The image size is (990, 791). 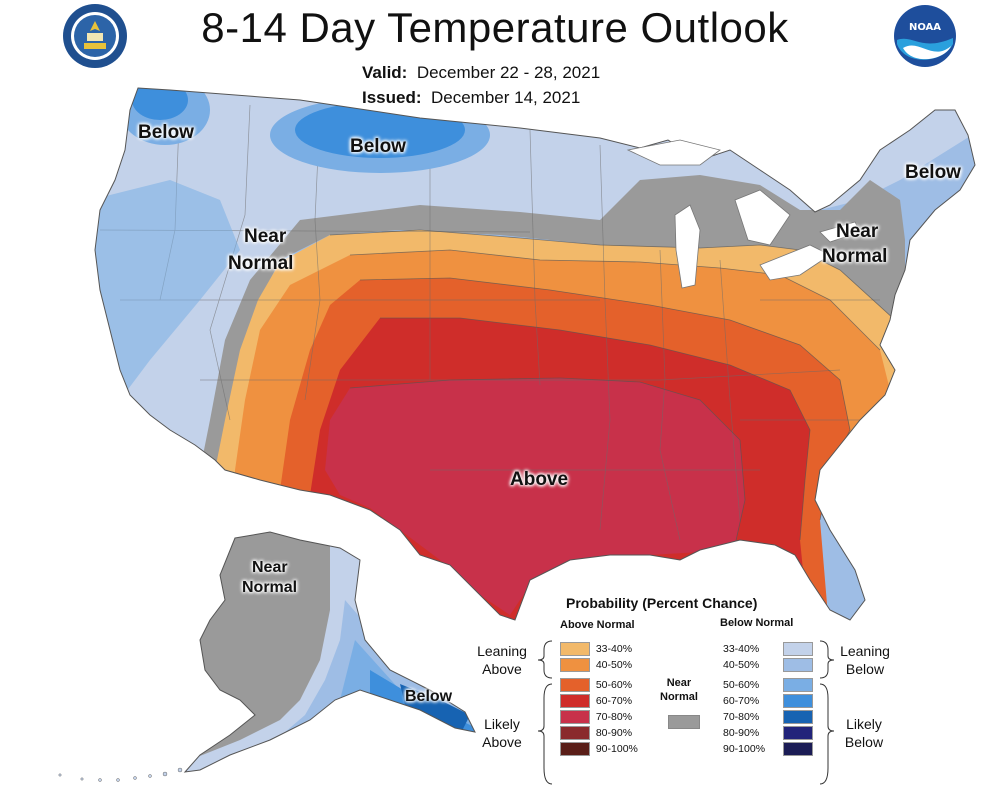 What do you see at coordinates (865, 651) in the screenshot?
I see `legend-leaning-below-line1: Leaning` at bounding box center [865, 651].